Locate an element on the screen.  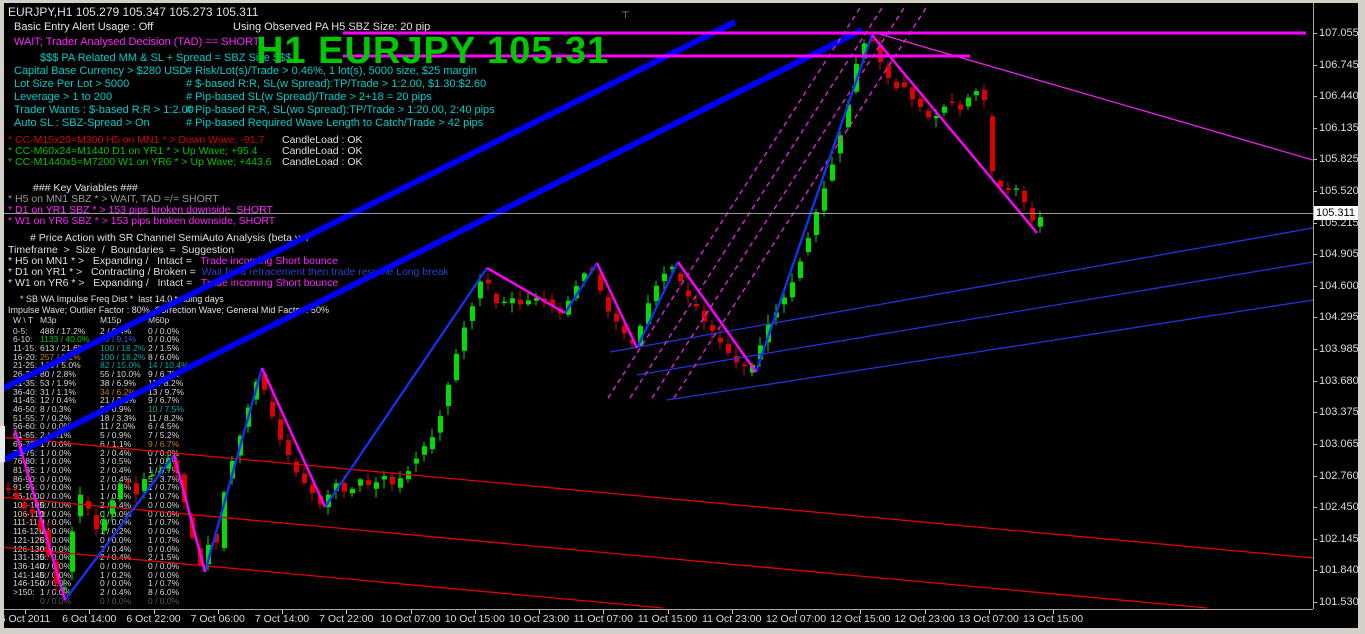
price-label: 106.135 is located at coordinates (1339, 127).